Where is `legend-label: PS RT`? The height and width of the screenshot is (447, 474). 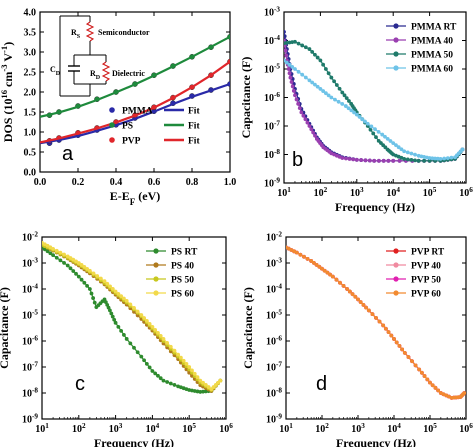 legend-label: PS RT is located at coordinates (184, 253).